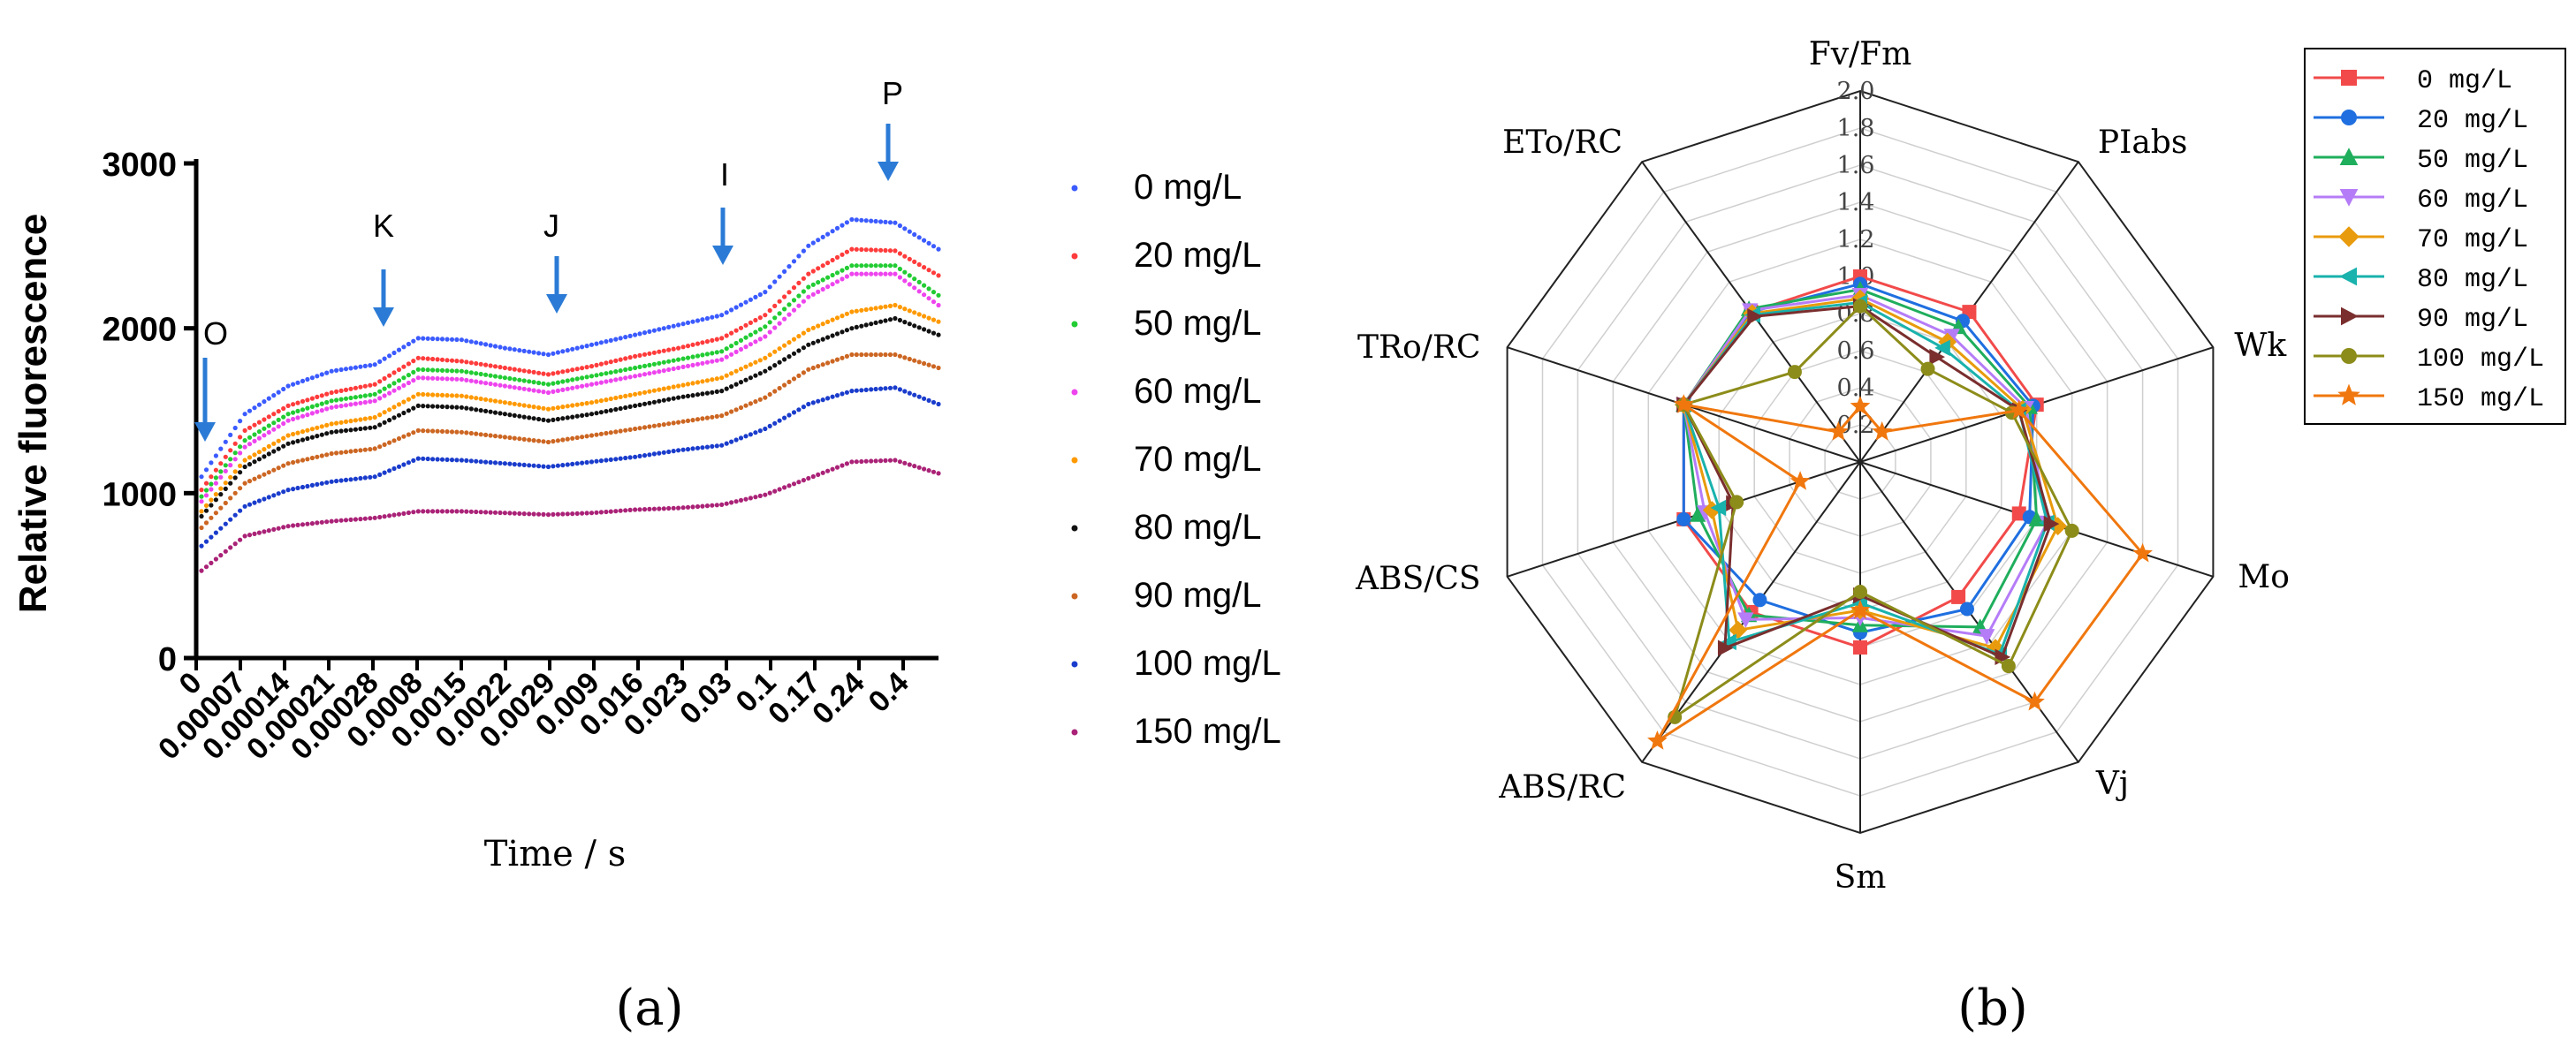 The width and height of the screenshot is (2576, 1052). Describe the element at coordinates (1683, 518) in the screenshot. I see `b-data-point` at that location.